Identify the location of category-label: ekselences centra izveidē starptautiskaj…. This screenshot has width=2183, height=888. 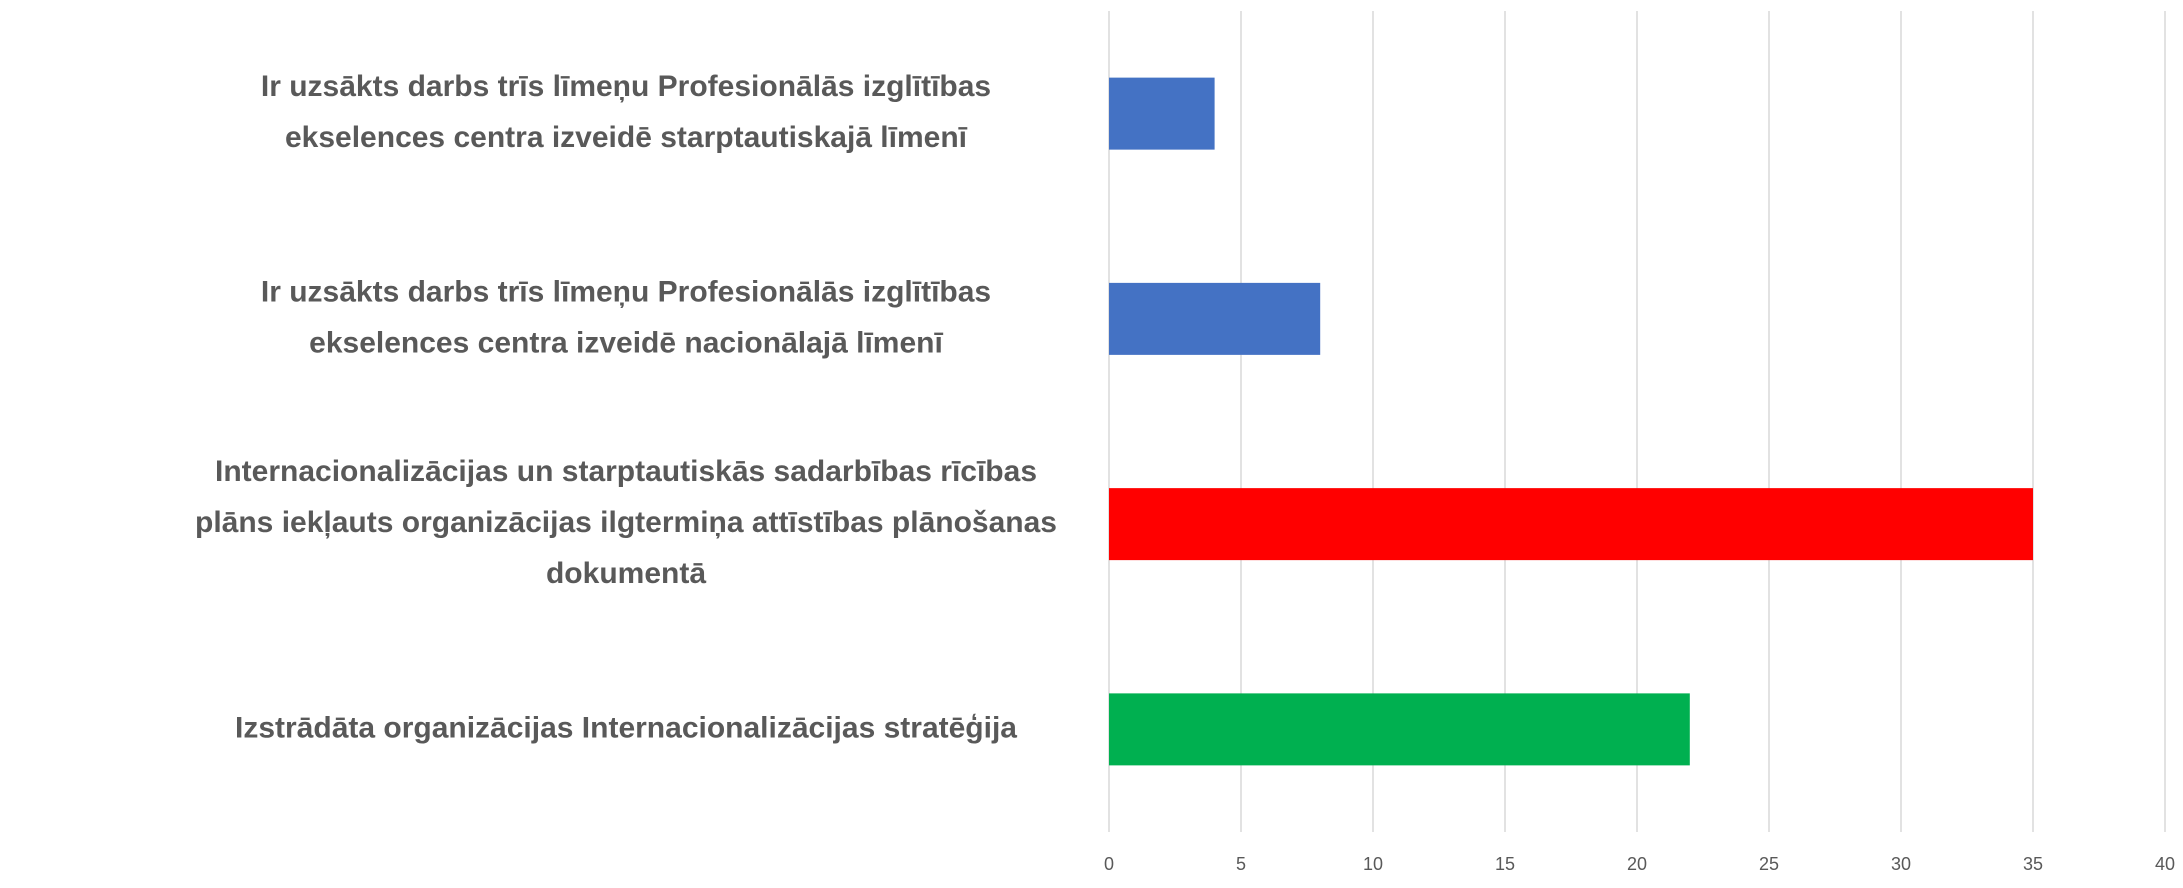
(626, 137).